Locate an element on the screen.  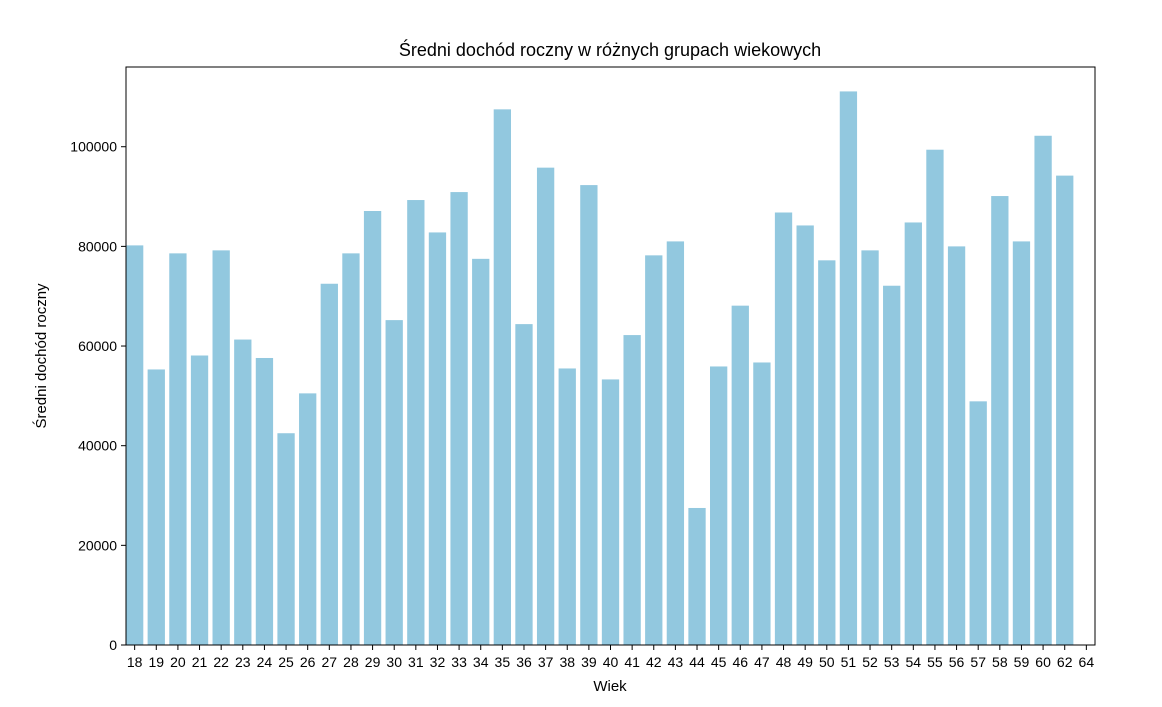
y-axis-label: Średni dochód roczny is located at coordinates (41, 356).